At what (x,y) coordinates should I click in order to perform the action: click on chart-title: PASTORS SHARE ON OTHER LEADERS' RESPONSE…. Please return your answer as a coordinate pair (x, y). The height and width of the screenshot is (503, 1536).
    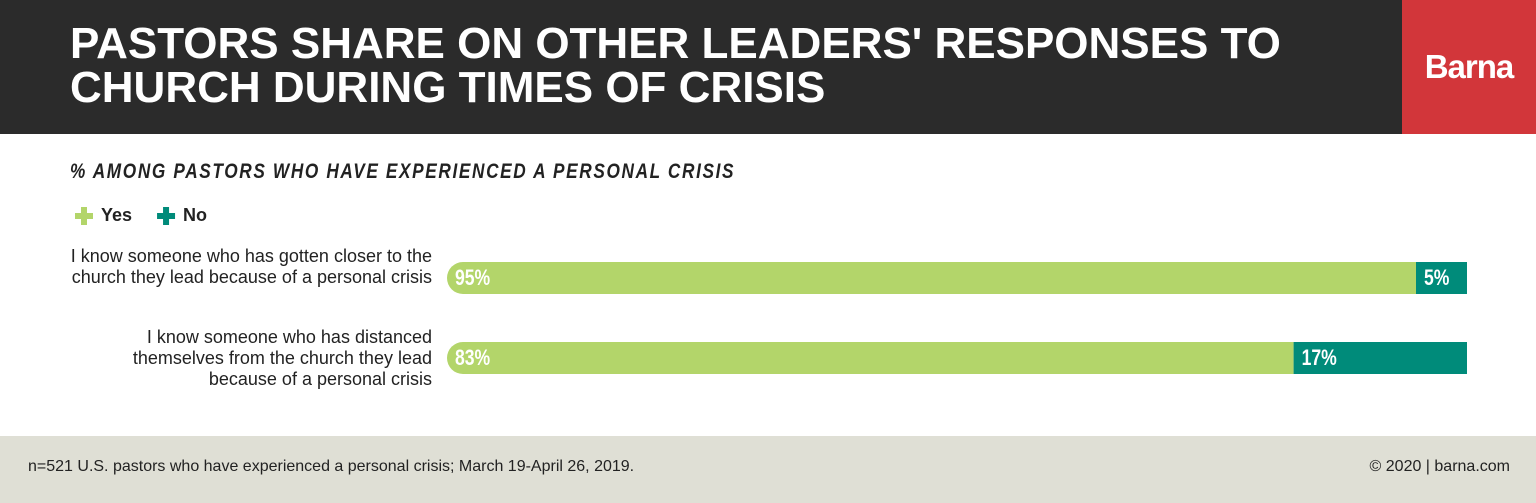
    Looking at the image, I should click on (675, 65).